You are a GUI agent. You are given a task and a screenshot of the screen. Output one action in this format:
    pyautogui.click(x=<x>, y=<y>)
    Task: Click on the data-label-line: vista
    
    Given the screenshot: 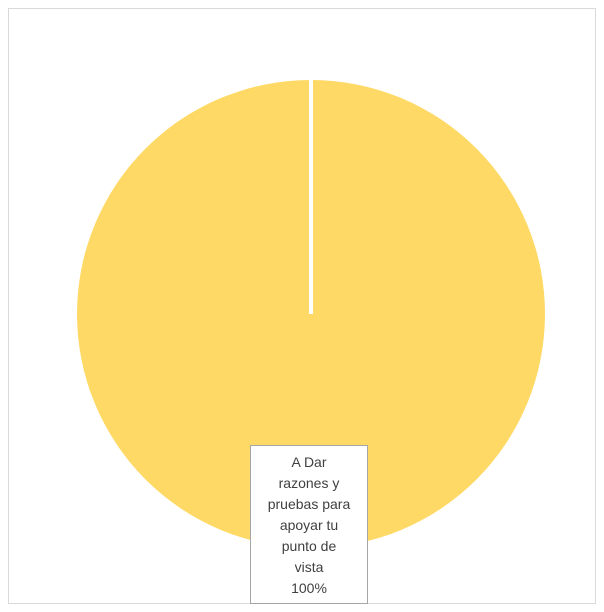 What is the action you would take?
    pyautogui.click(x=309, y=567)
    